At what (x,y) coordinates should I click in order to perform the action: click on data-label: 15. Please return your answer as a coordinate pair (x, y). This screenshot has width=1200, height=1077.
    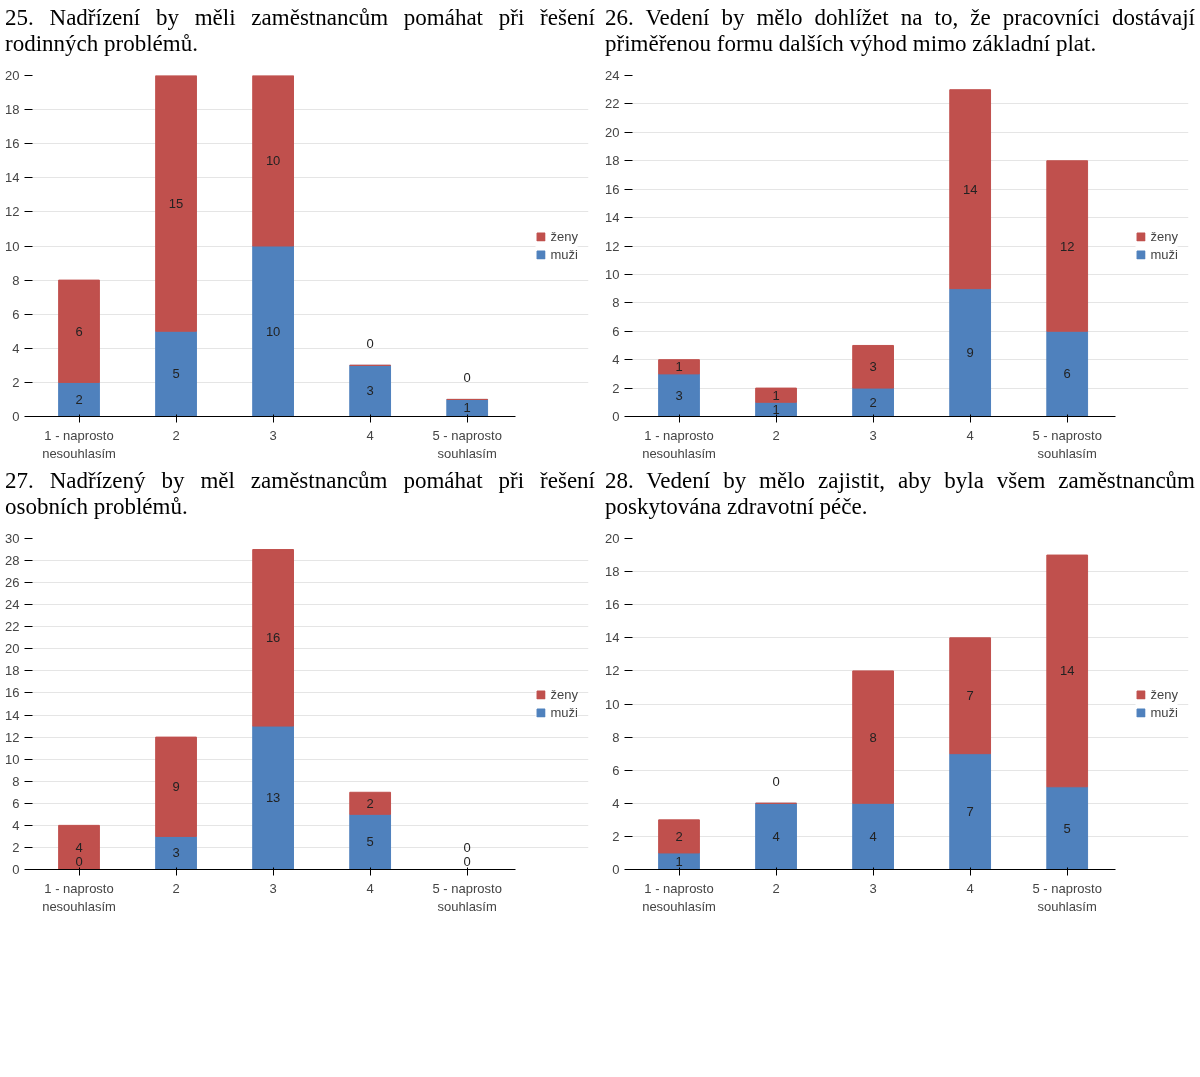
    Looking at the image, I should click on (176, 203).